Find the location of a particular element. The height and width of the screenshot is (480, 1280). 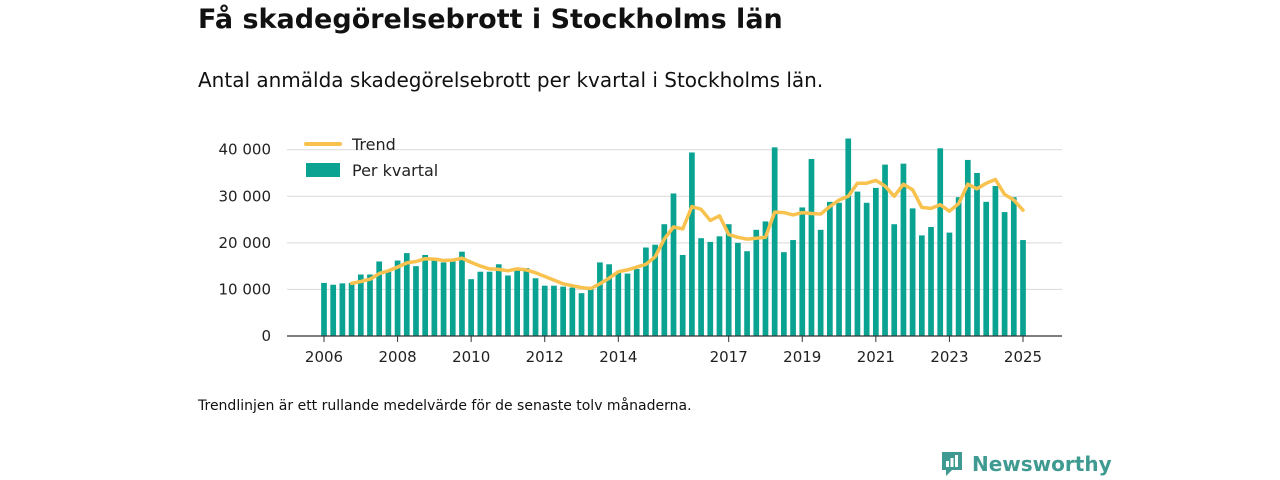

y-tick-label: 0 is located at coordinates (266, 336).